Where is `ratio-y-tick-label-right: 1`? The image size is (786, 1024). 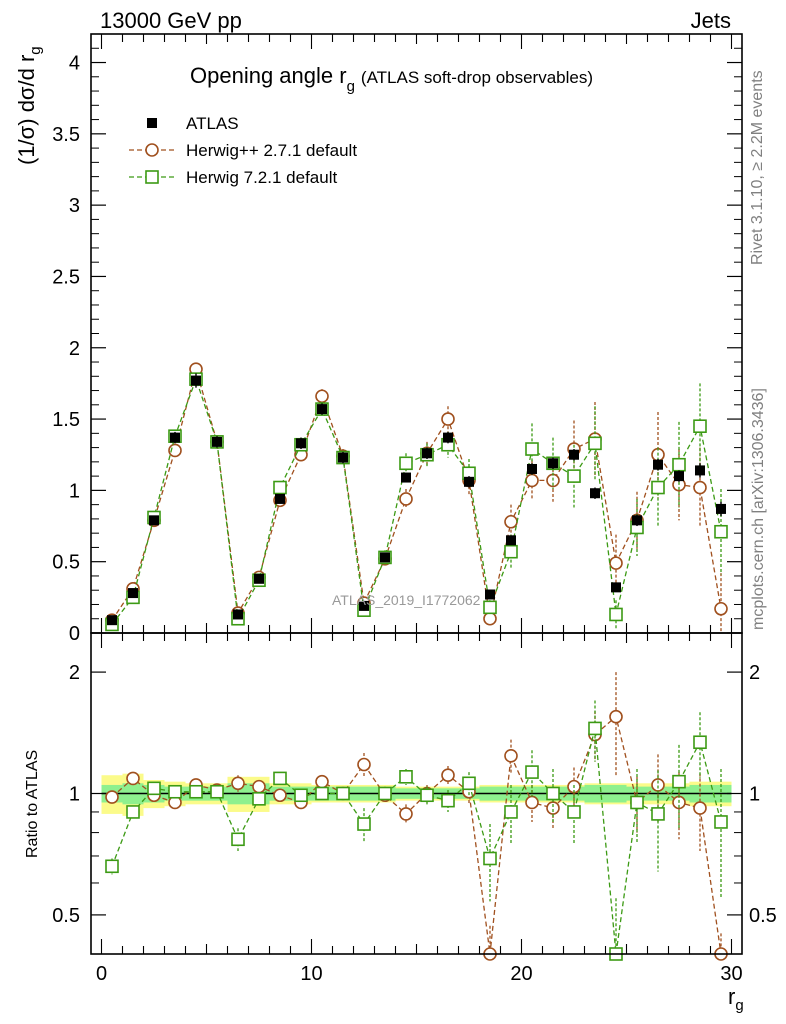
ratio-y-tick-label-right: 1 is located at coordinates (754, 795).